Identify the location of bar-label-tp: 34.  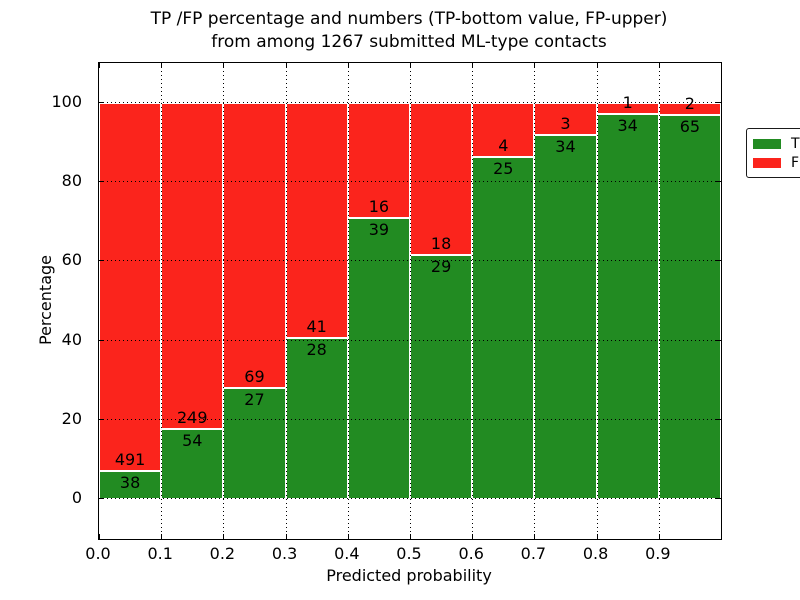
(627, 126).